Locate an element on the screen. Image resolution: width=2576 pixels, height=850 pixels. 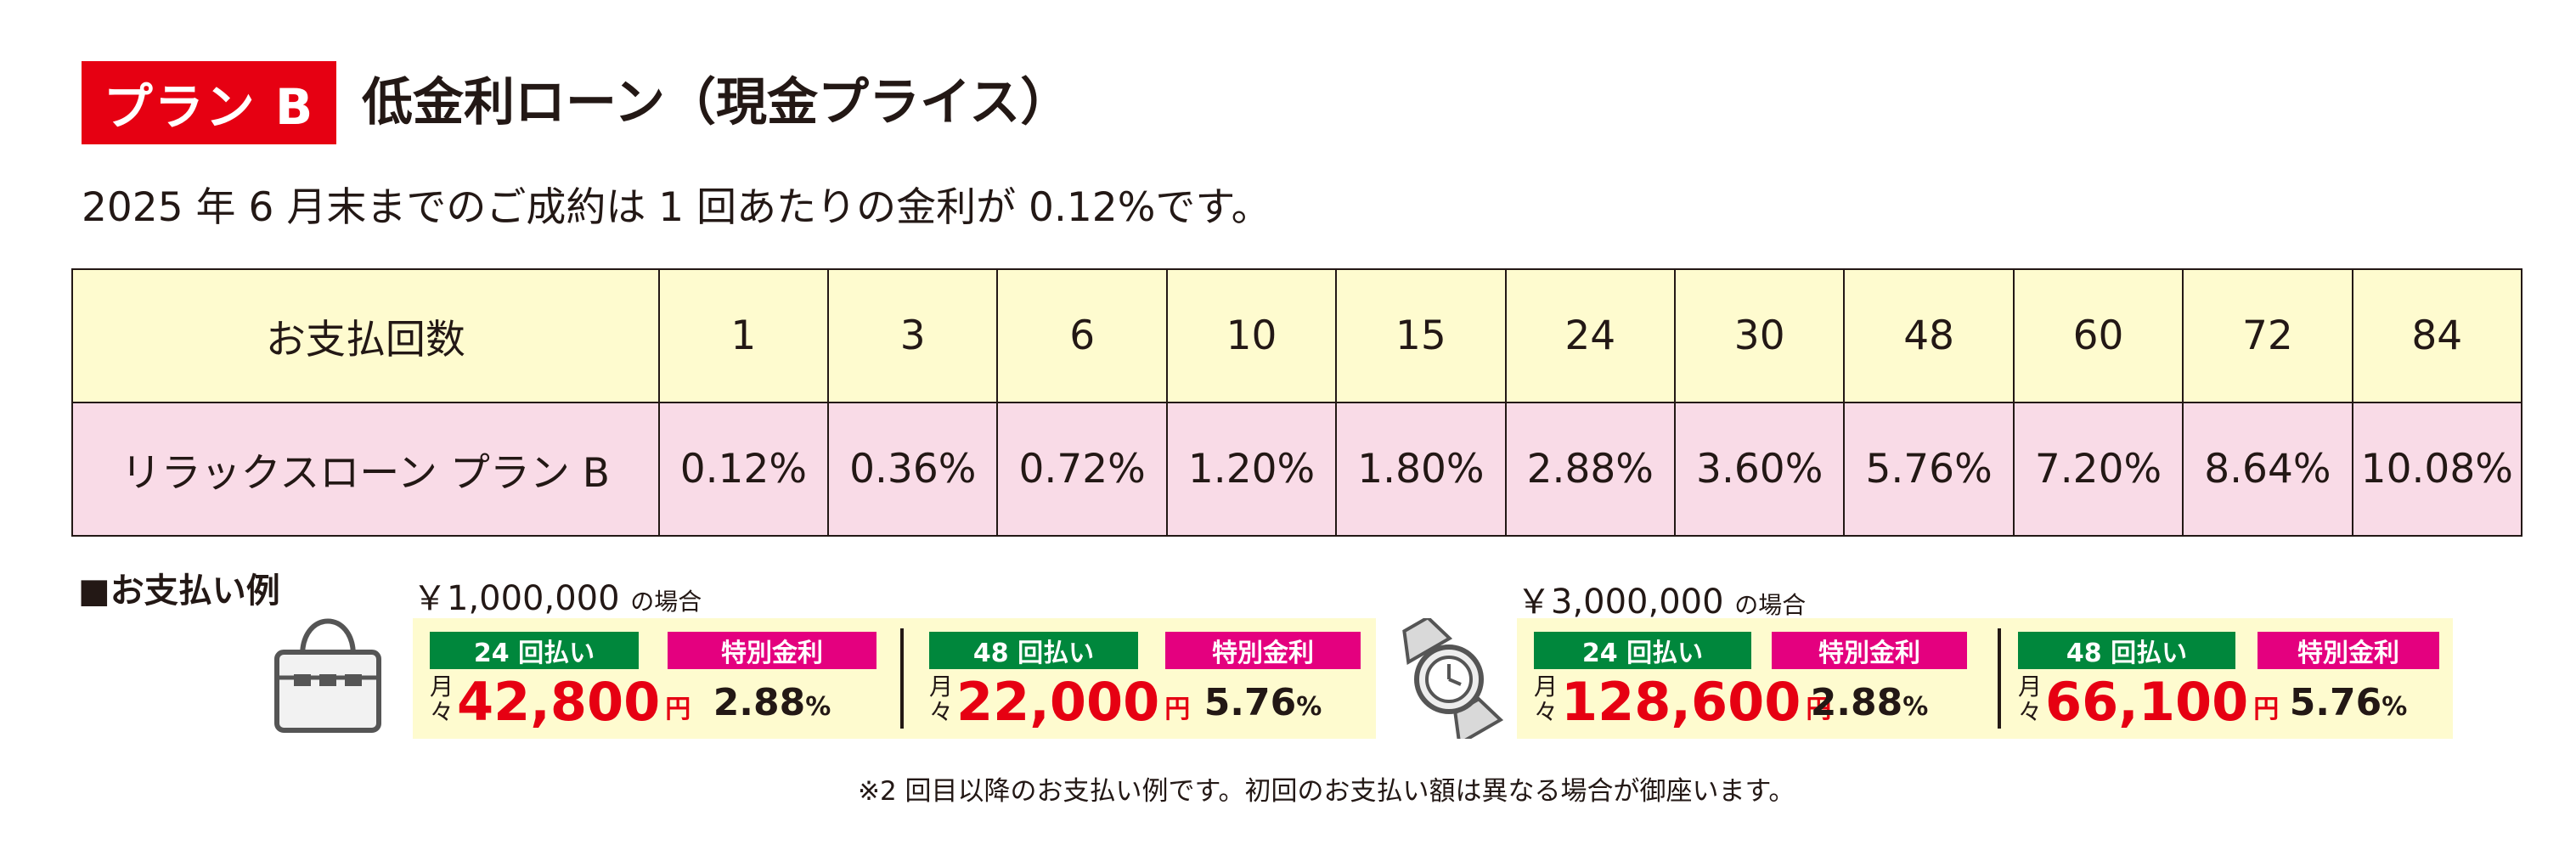
handbag-icon is located at coordinates (327, 671).